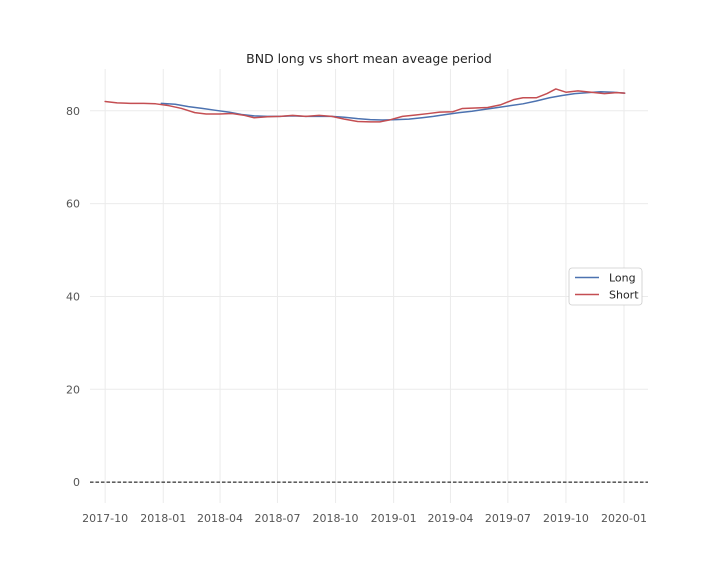 This screenshot has height=576, width=720. I want to click on x-tick-label-2: 2018-04, so click(220, 518).